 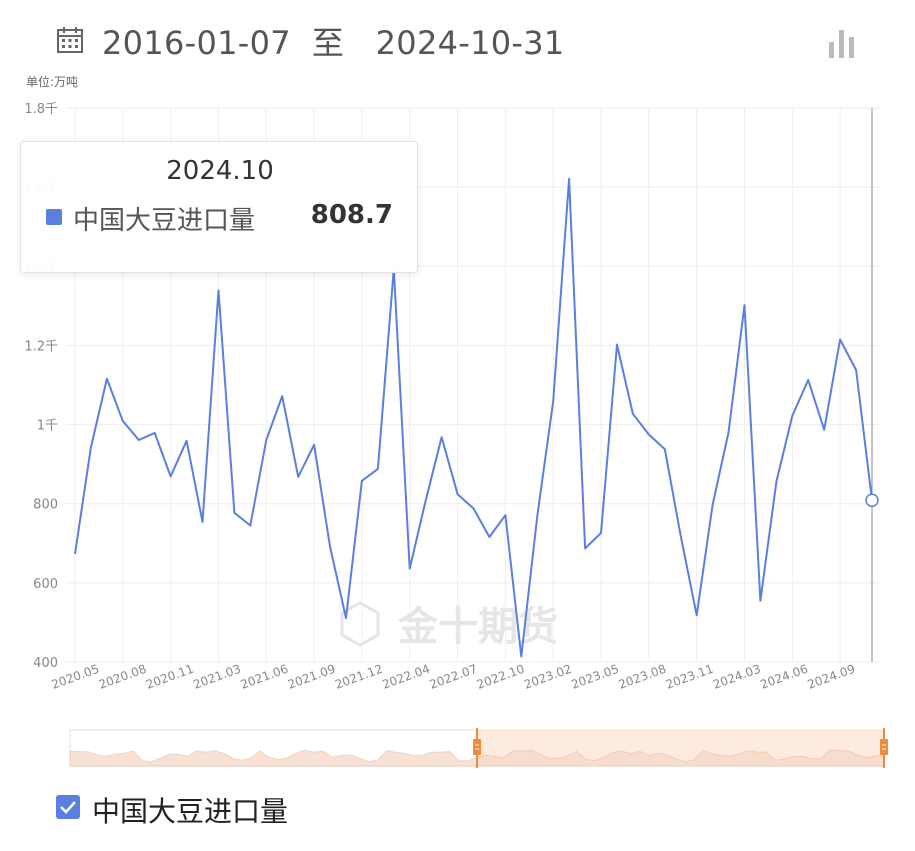 What do you see at coordinates (164, 221) in the screenshot?
I see `tooltip-series-name: 中国大豆进口量` at bounding box center [164, 221].